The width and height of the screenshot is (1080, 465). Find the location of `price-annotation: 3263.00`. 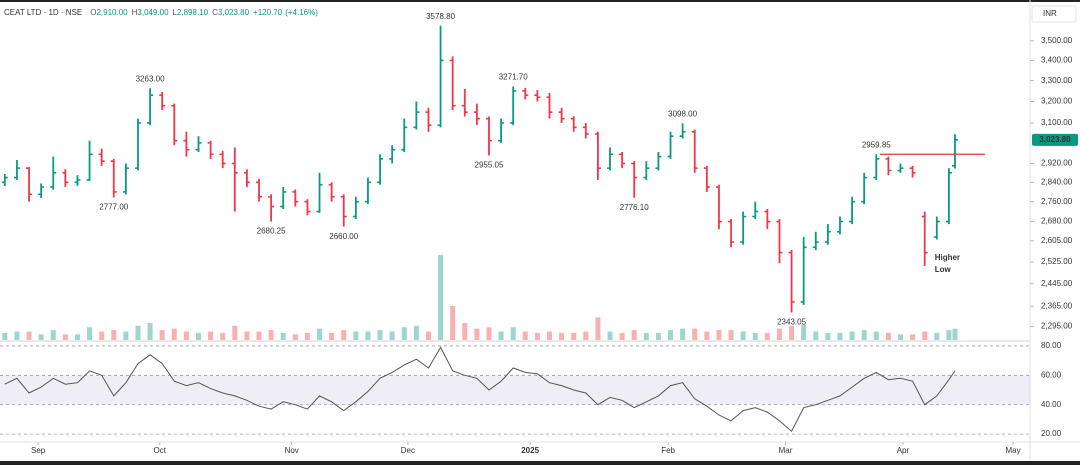

price-annotation: 3263.00 is located at coordinates (150, 78).